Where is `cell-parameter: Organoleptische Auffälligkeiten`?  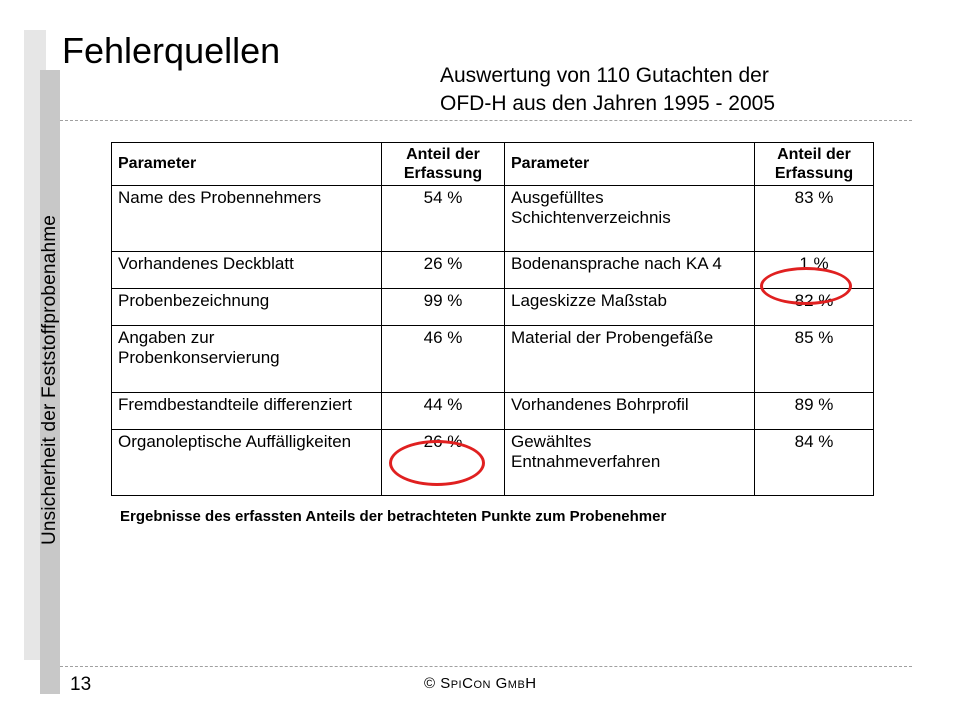
cell-parameter: Organoleptische Auffälligkeiten is located at coordinates (246, 462).